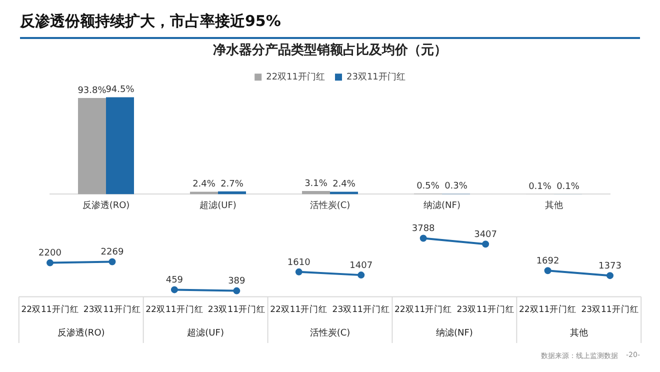  I want to click on data-label: 389, so click(237, 281).